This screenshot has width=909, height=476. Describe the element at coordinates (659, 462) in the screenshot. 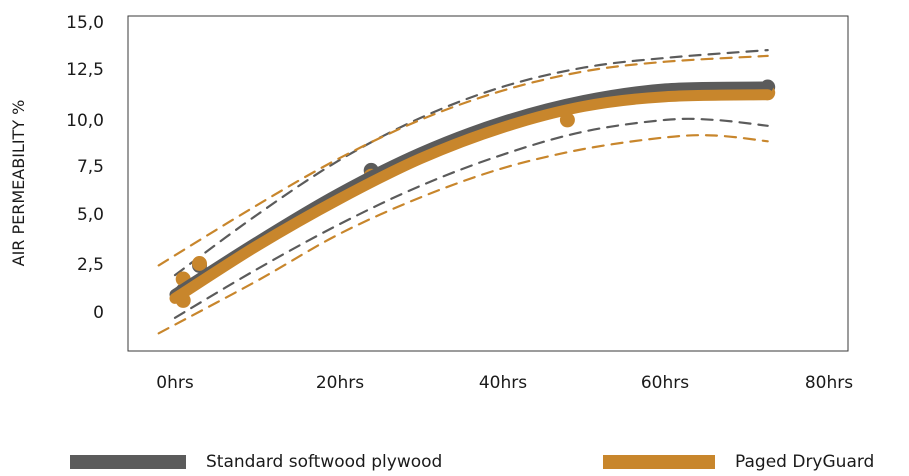

I see `legend-swatch-dryguard` at that location.